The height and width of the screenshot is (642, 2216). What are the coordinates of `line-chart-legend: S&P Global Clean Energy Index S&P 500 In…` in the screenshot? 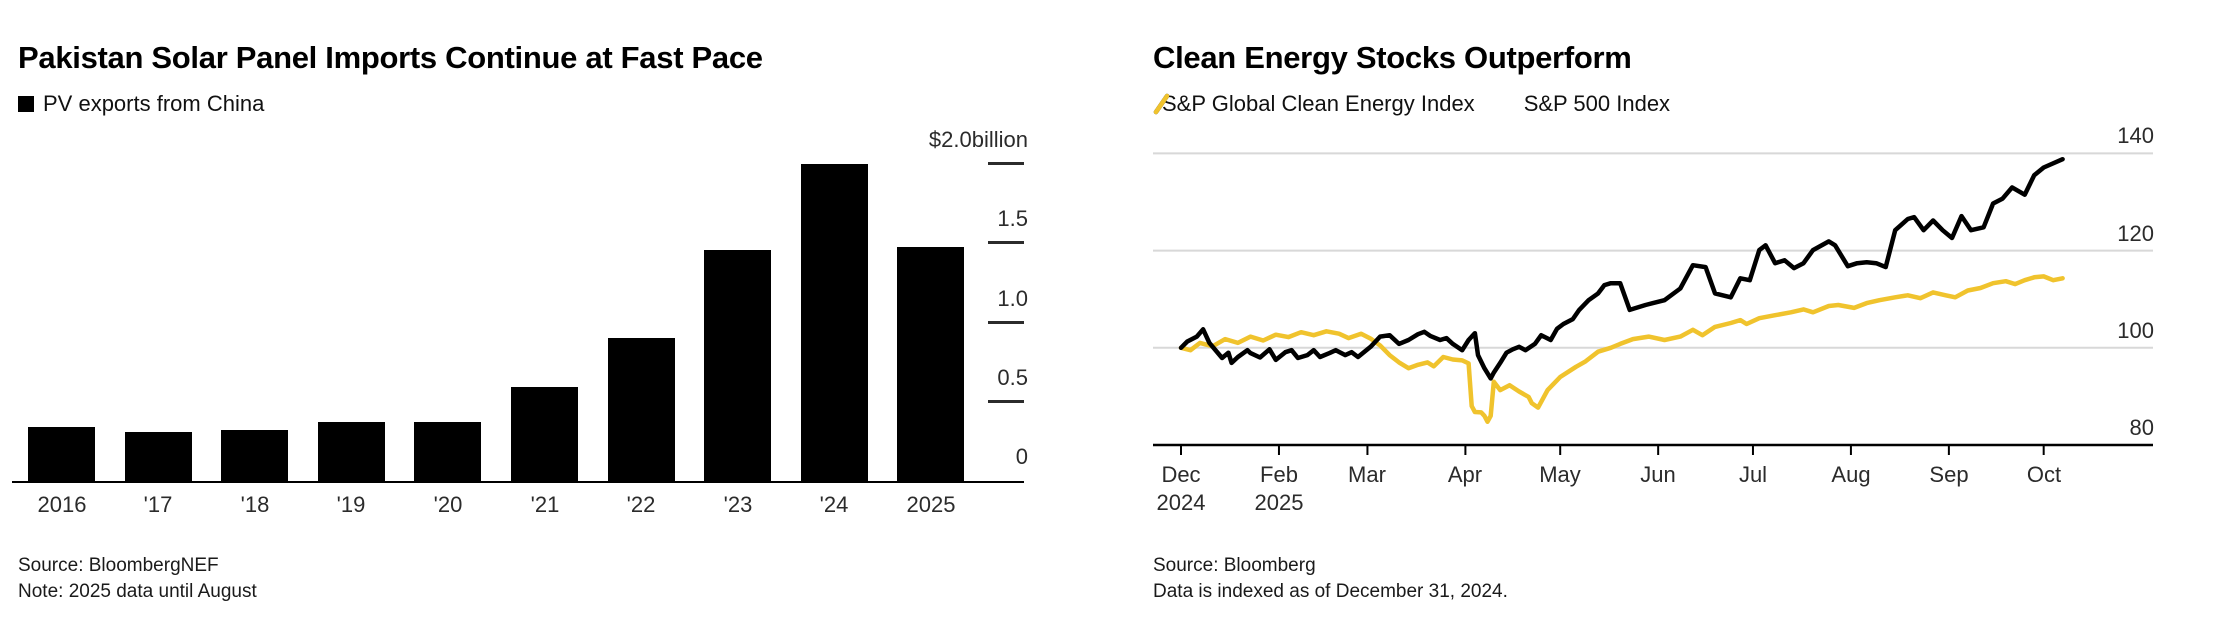 It's located at (1412, 103).